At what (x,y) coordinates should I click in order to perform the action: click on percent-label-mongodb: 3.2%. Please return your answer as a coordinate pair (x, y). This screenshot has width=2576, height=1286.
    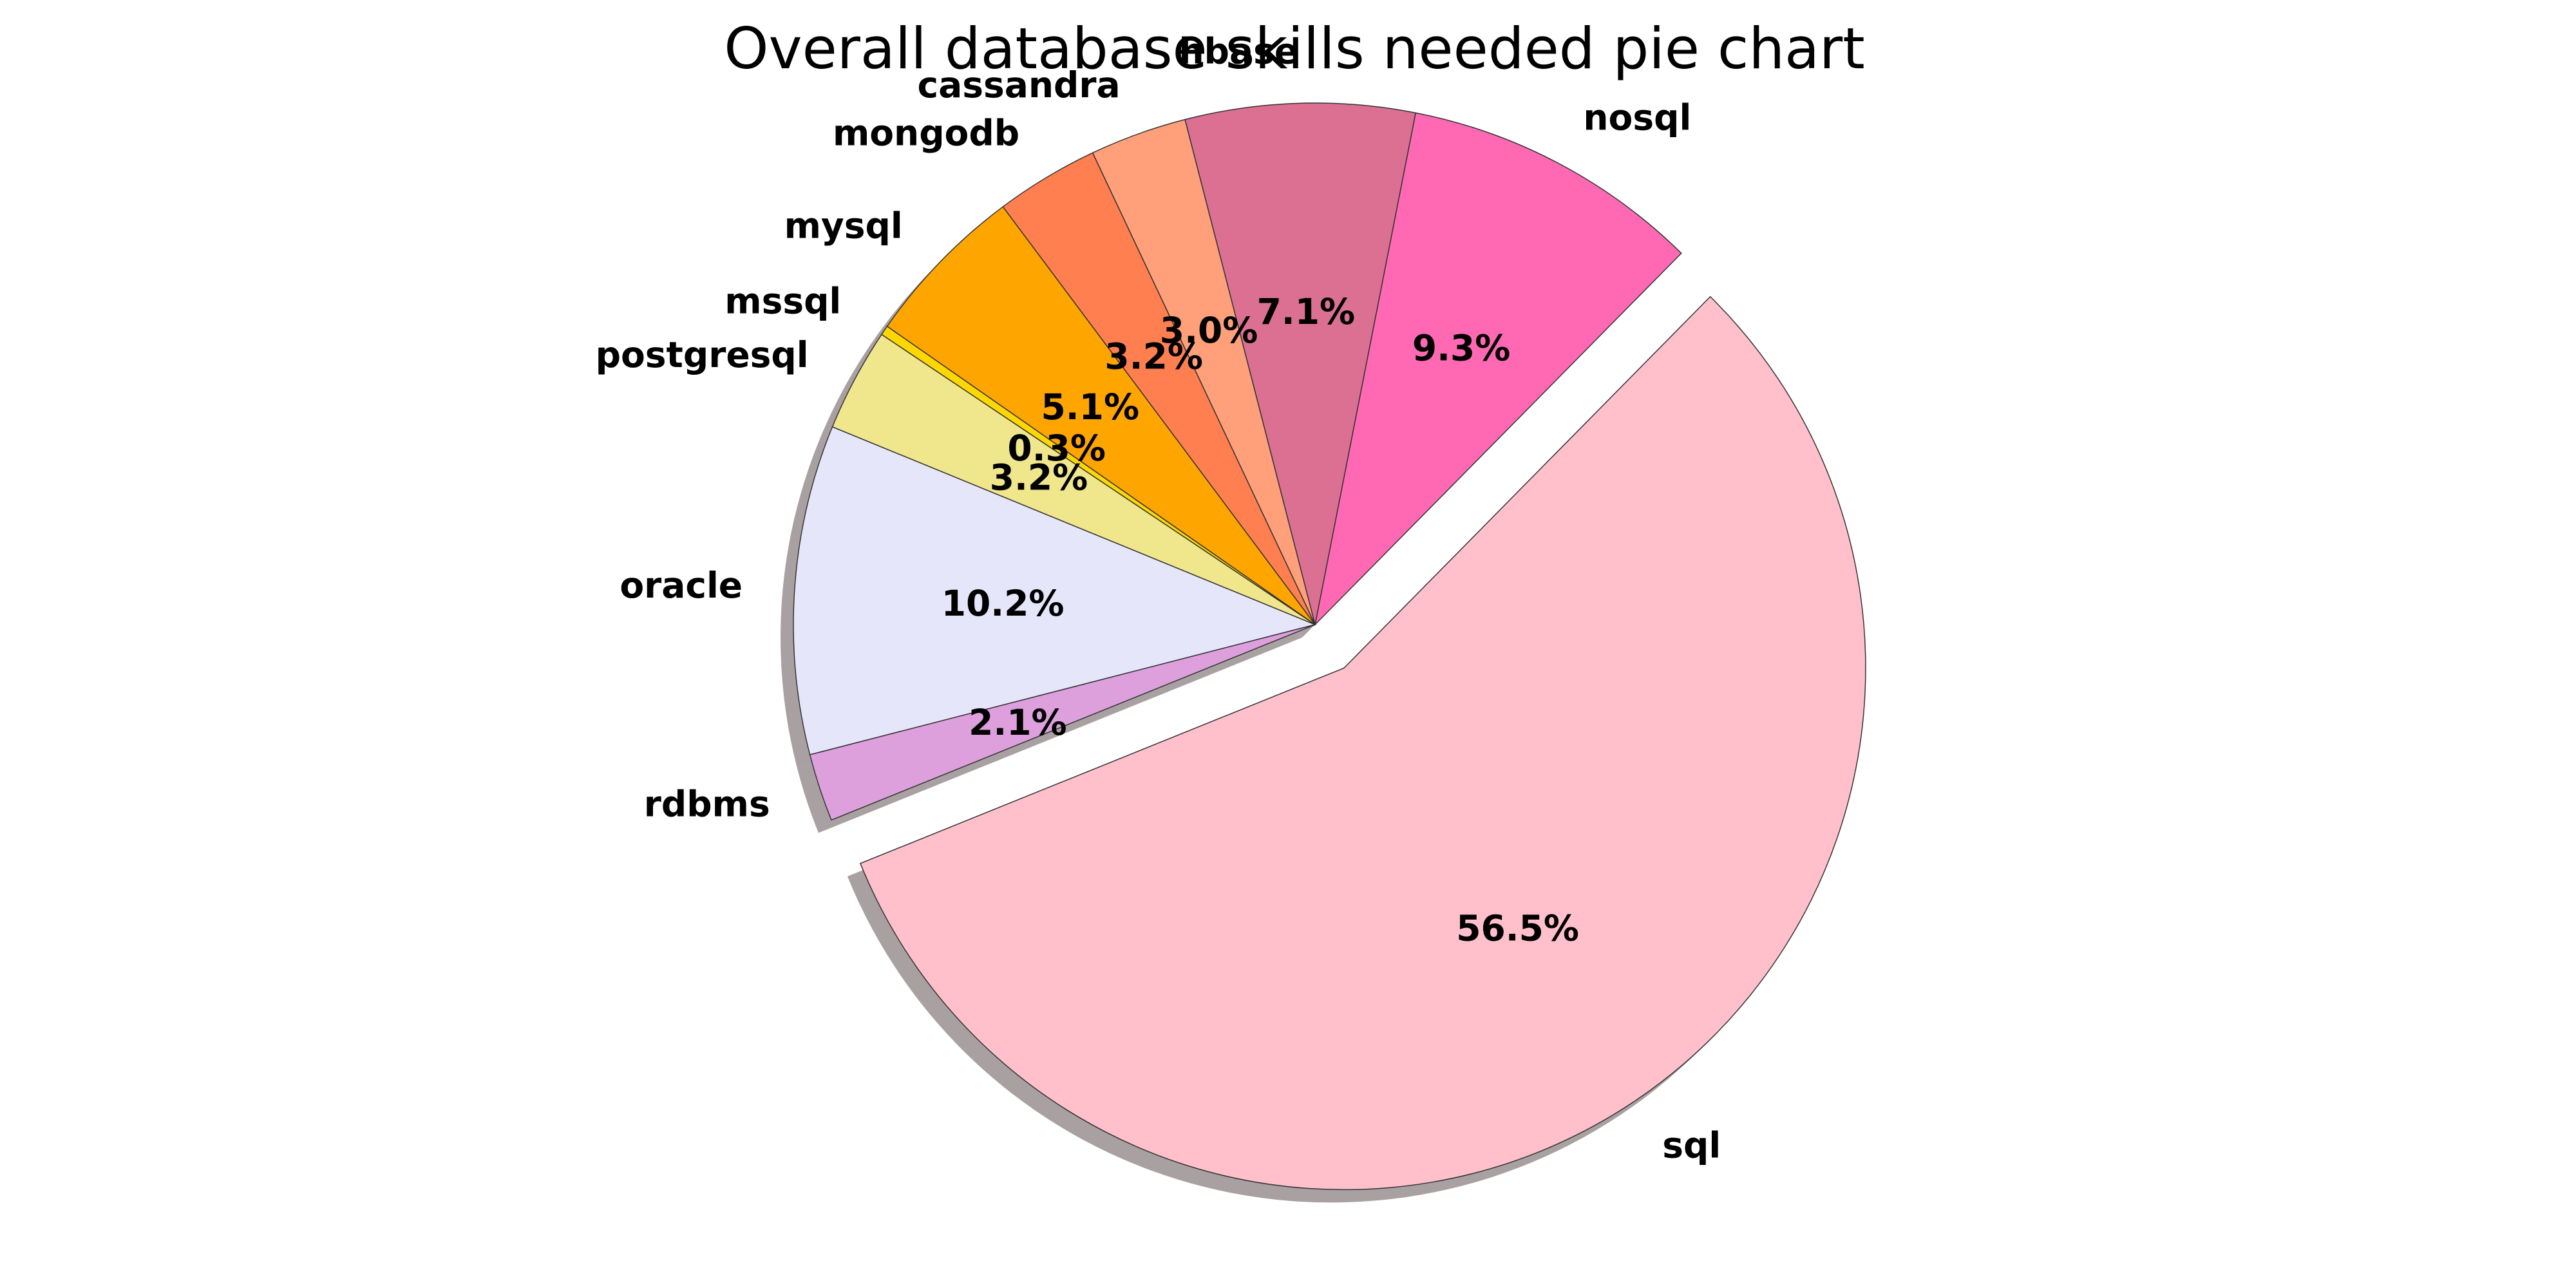
    Looking at the image, I should click on (1154, 356).